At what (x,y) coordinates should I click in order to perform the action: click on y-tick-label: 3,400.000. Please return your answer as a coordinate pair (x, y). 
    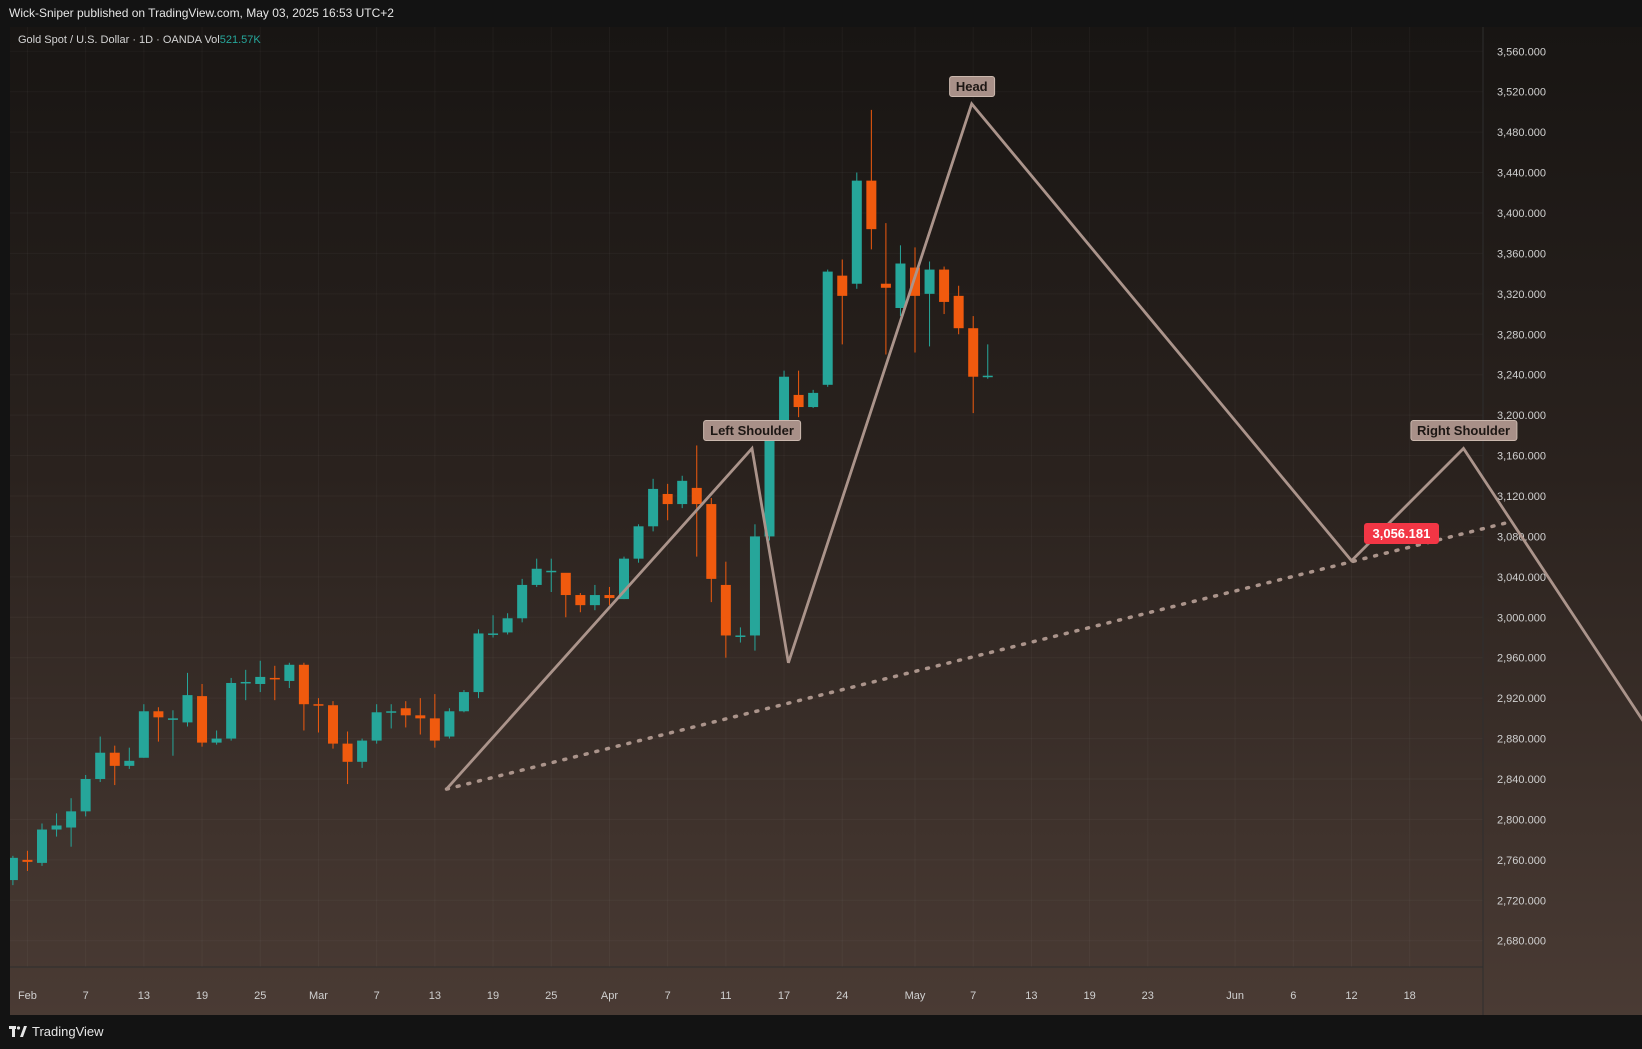
    Looking at the image, I should click on (1521, 214).